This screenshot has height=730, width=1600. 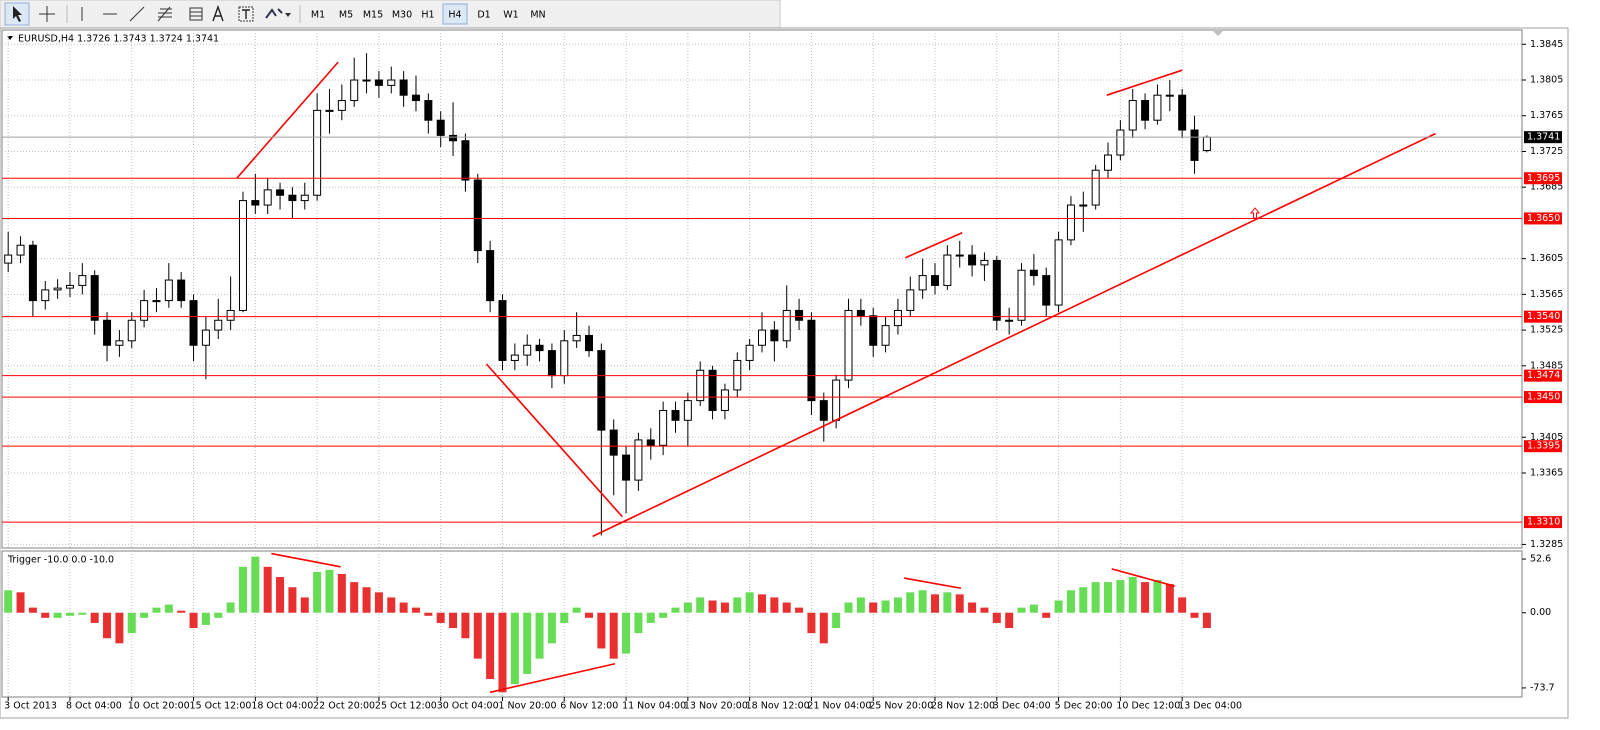 What do you see at coordinates (47, 14) in the screenshot?
I see `crosshair-button` at bounding box center [47, 14].